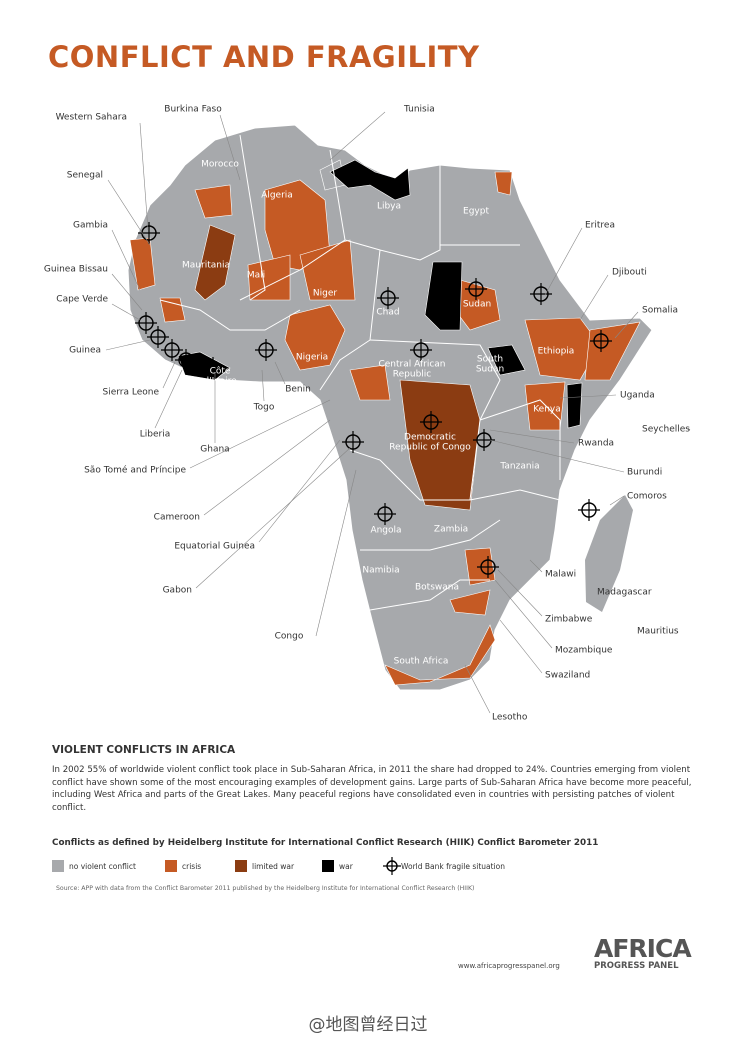 Image resolution: width=736 pixels, height=1040 pixels. I want to click on country-inner-label: Angola, so click(385, 531).